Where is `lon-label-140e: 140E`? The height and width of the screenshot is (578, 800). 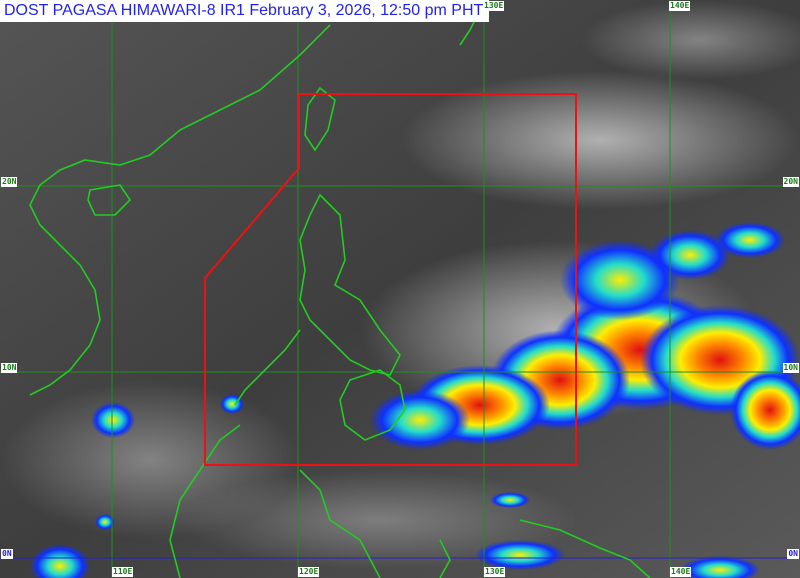 lon-label-140e: 140E is located at coordinates (681, 572).